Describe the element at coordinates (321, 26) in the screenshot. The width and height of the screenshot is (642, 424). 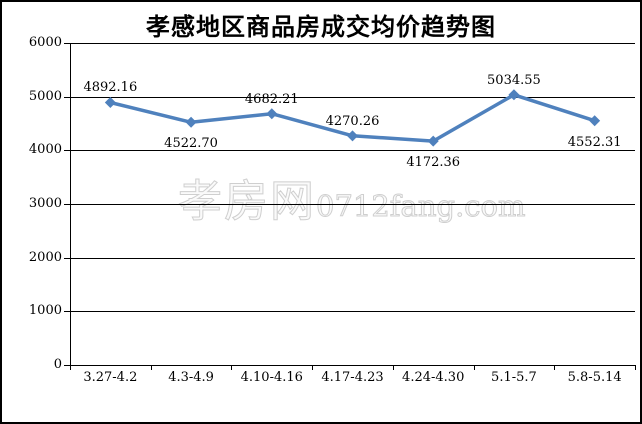
I see `chart-title: 孝感地区商品房成交均价趋势图` at that location.